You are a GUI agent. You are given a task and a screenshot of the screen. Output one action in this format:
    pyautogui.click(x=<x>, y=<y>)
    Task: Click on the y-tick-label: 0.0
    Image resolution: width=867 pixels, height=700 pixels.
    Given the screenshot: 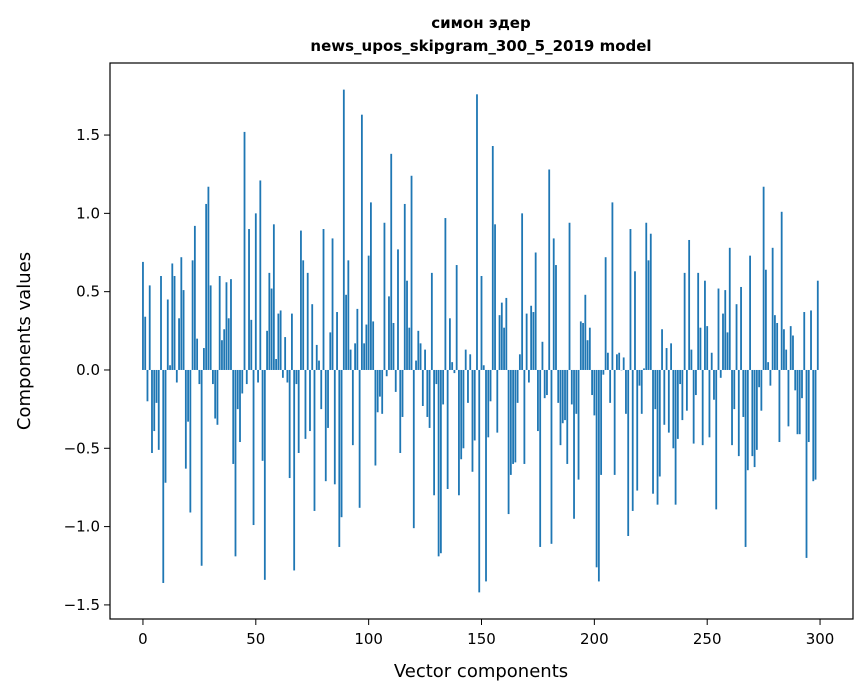 What is the action you would take?
    pyautogui.click(x=88, y=370)
    